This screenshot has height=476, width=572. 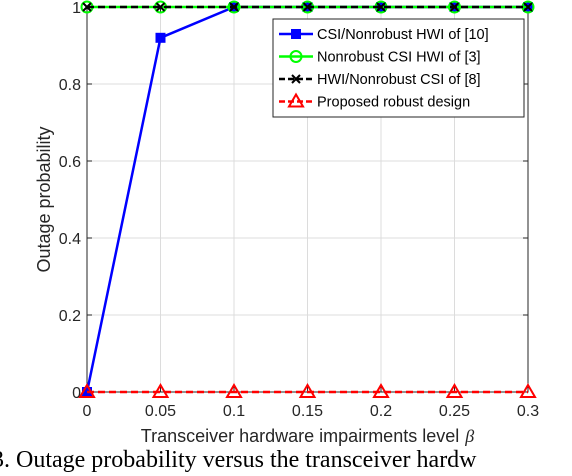 I want to click on x-tick-label: 0.05, so click(x=160, y=411).